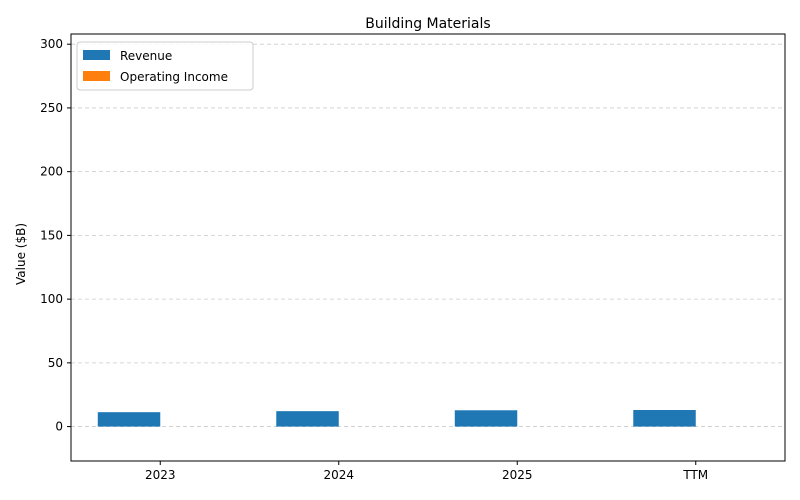  What do you see at coordinates (96, 55) in the screenshot?
I see `legend-swatch-revenue` at bounding box center [96, 55].